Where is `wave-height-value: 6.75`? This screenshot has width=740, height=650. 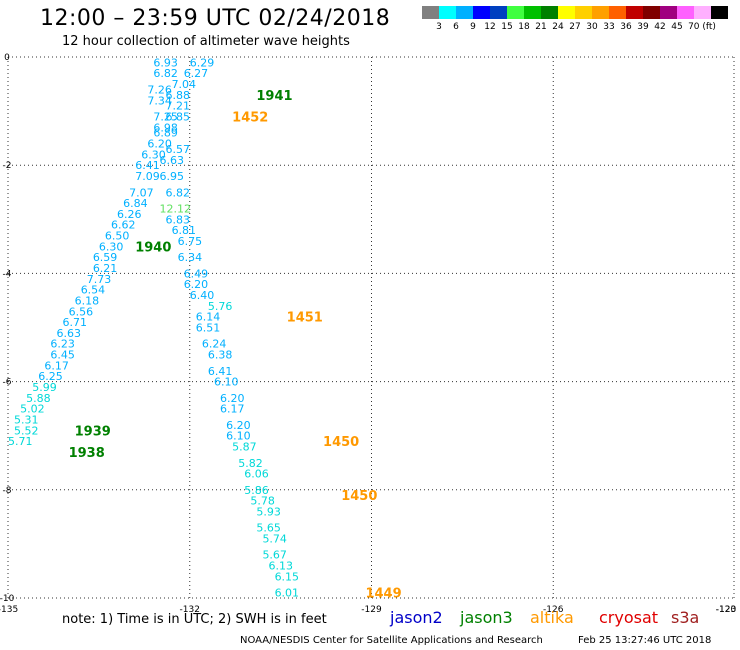 wave-height-value: 6.75 is located at coordinates (190, 241).